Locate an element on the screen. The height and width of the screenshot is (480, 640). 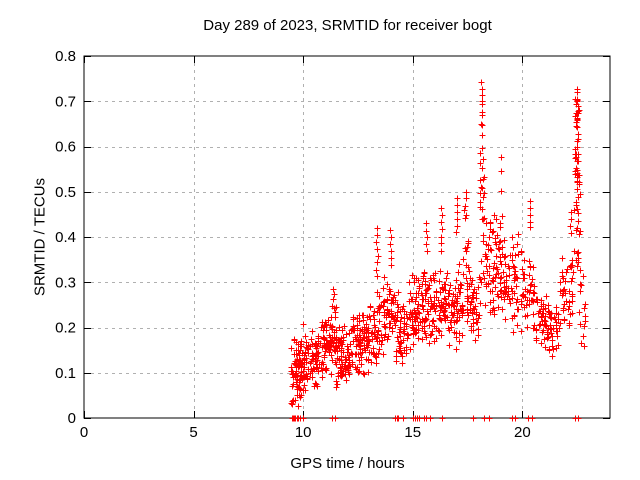
x-tick-label: 10 is located at coordinates (303, 432).